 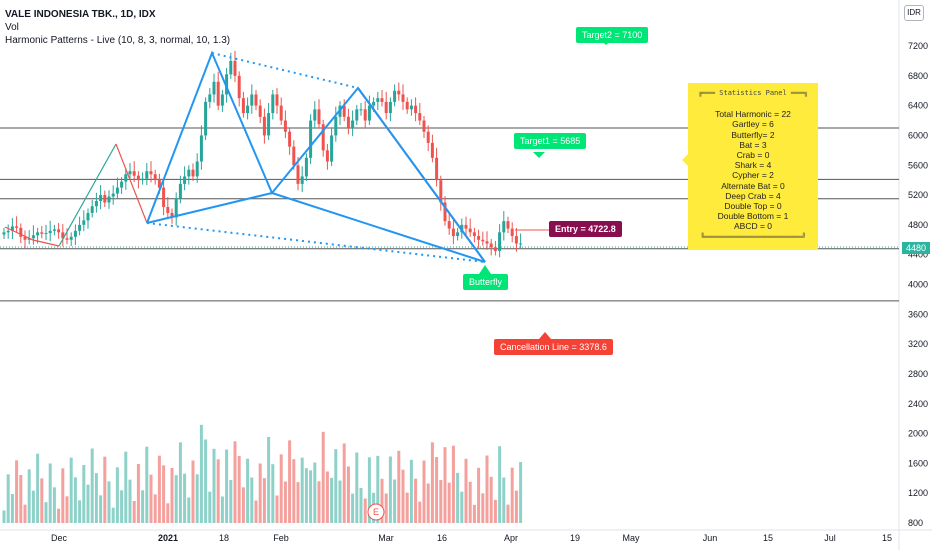 What do you see at coordinates (553, 347) in the screenshot?
I see `cancellation-label: Cancellation Line = 3378.6` at bounding box center [553, 347].